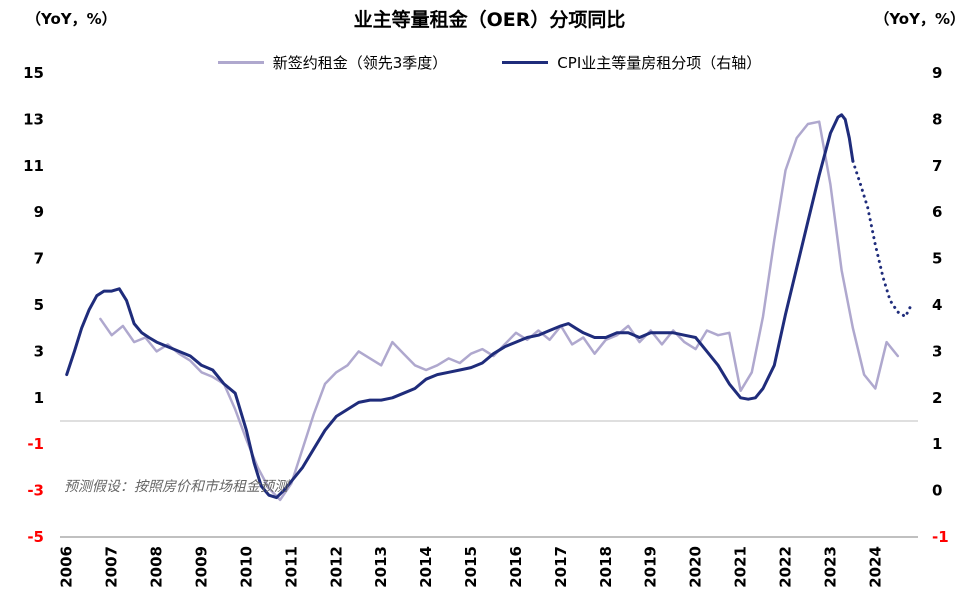 The height and width of the screenshot is (601, 979). I want to click on left-axis-tick-label: 13, so click(33, 119).